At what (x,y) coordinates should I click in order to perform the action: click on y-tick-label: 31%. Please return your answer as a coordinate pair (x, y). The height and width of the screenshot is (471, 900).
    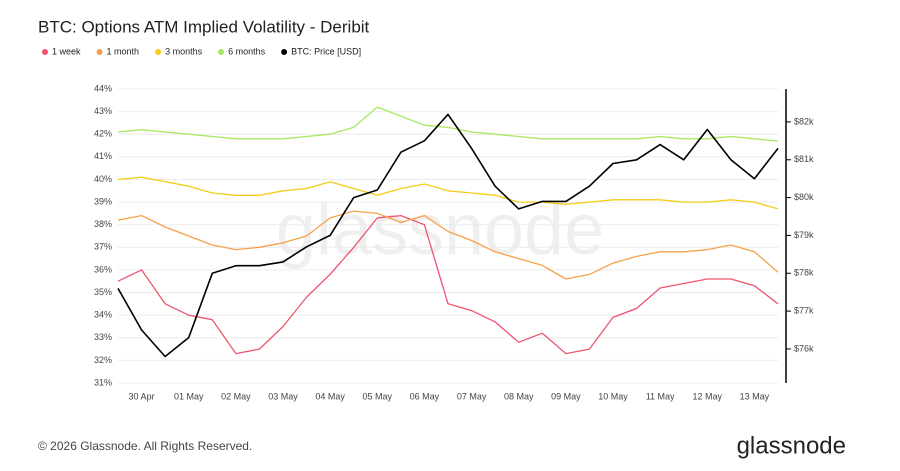
    Looking at the image, I should click on (103, 382).